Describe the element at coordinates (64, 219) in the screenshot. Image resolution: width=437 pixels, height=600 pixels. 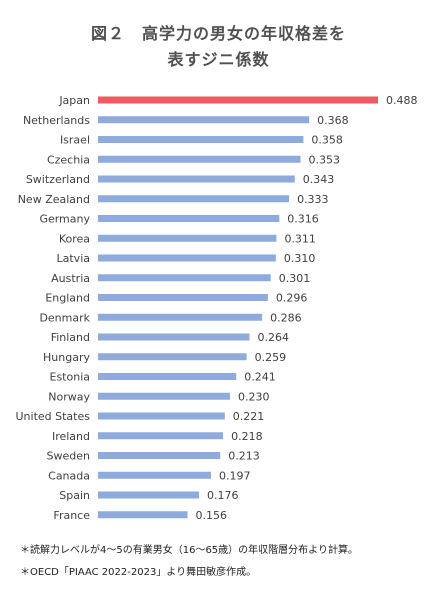
I see `category-label: Germany` at that location.